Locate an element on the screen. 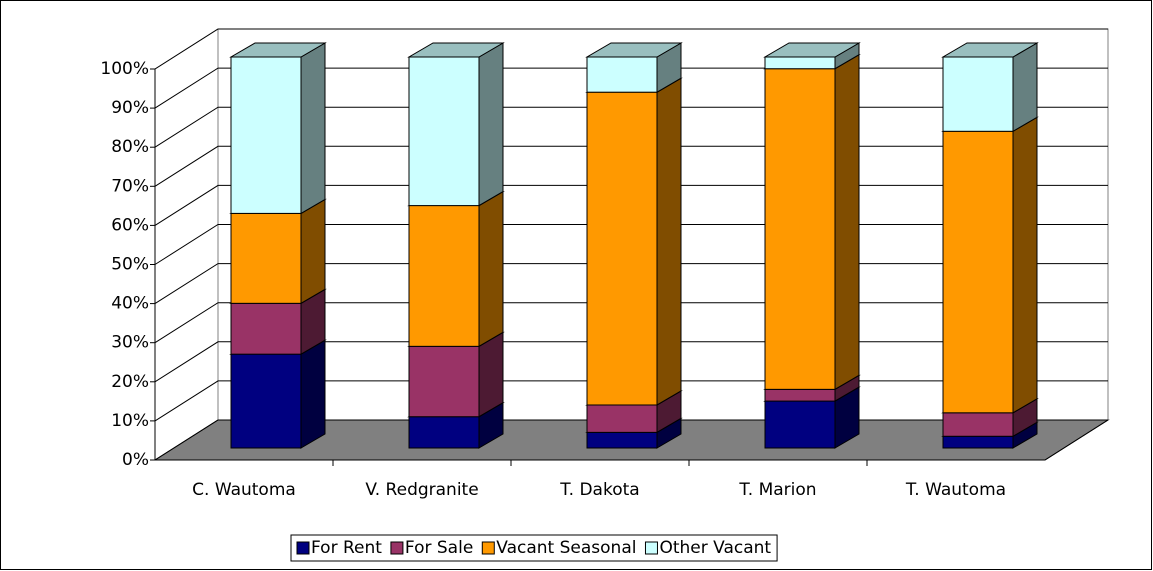  x-tick-label: T. Wautoma is located at coordinates (955, 490).